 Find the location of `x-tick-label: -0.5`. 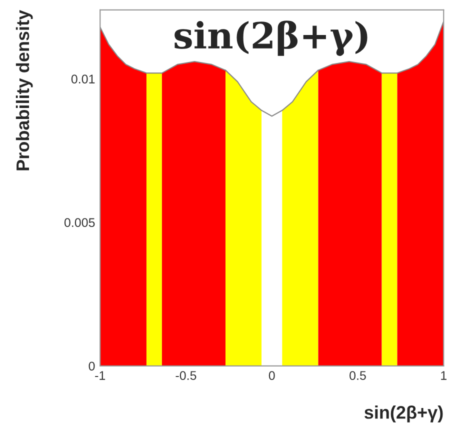

x-tick-label: -0.5 is located at coordinates (186, 375).